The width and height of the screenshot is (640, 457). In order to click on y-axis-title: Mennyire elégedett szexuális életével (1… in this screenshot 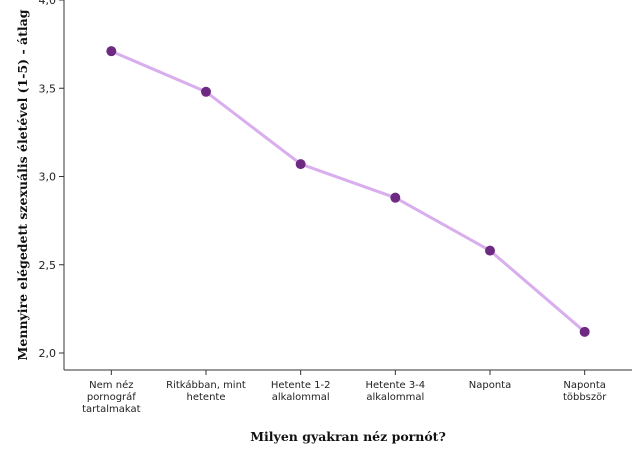, I will do `click(22, 184)`.